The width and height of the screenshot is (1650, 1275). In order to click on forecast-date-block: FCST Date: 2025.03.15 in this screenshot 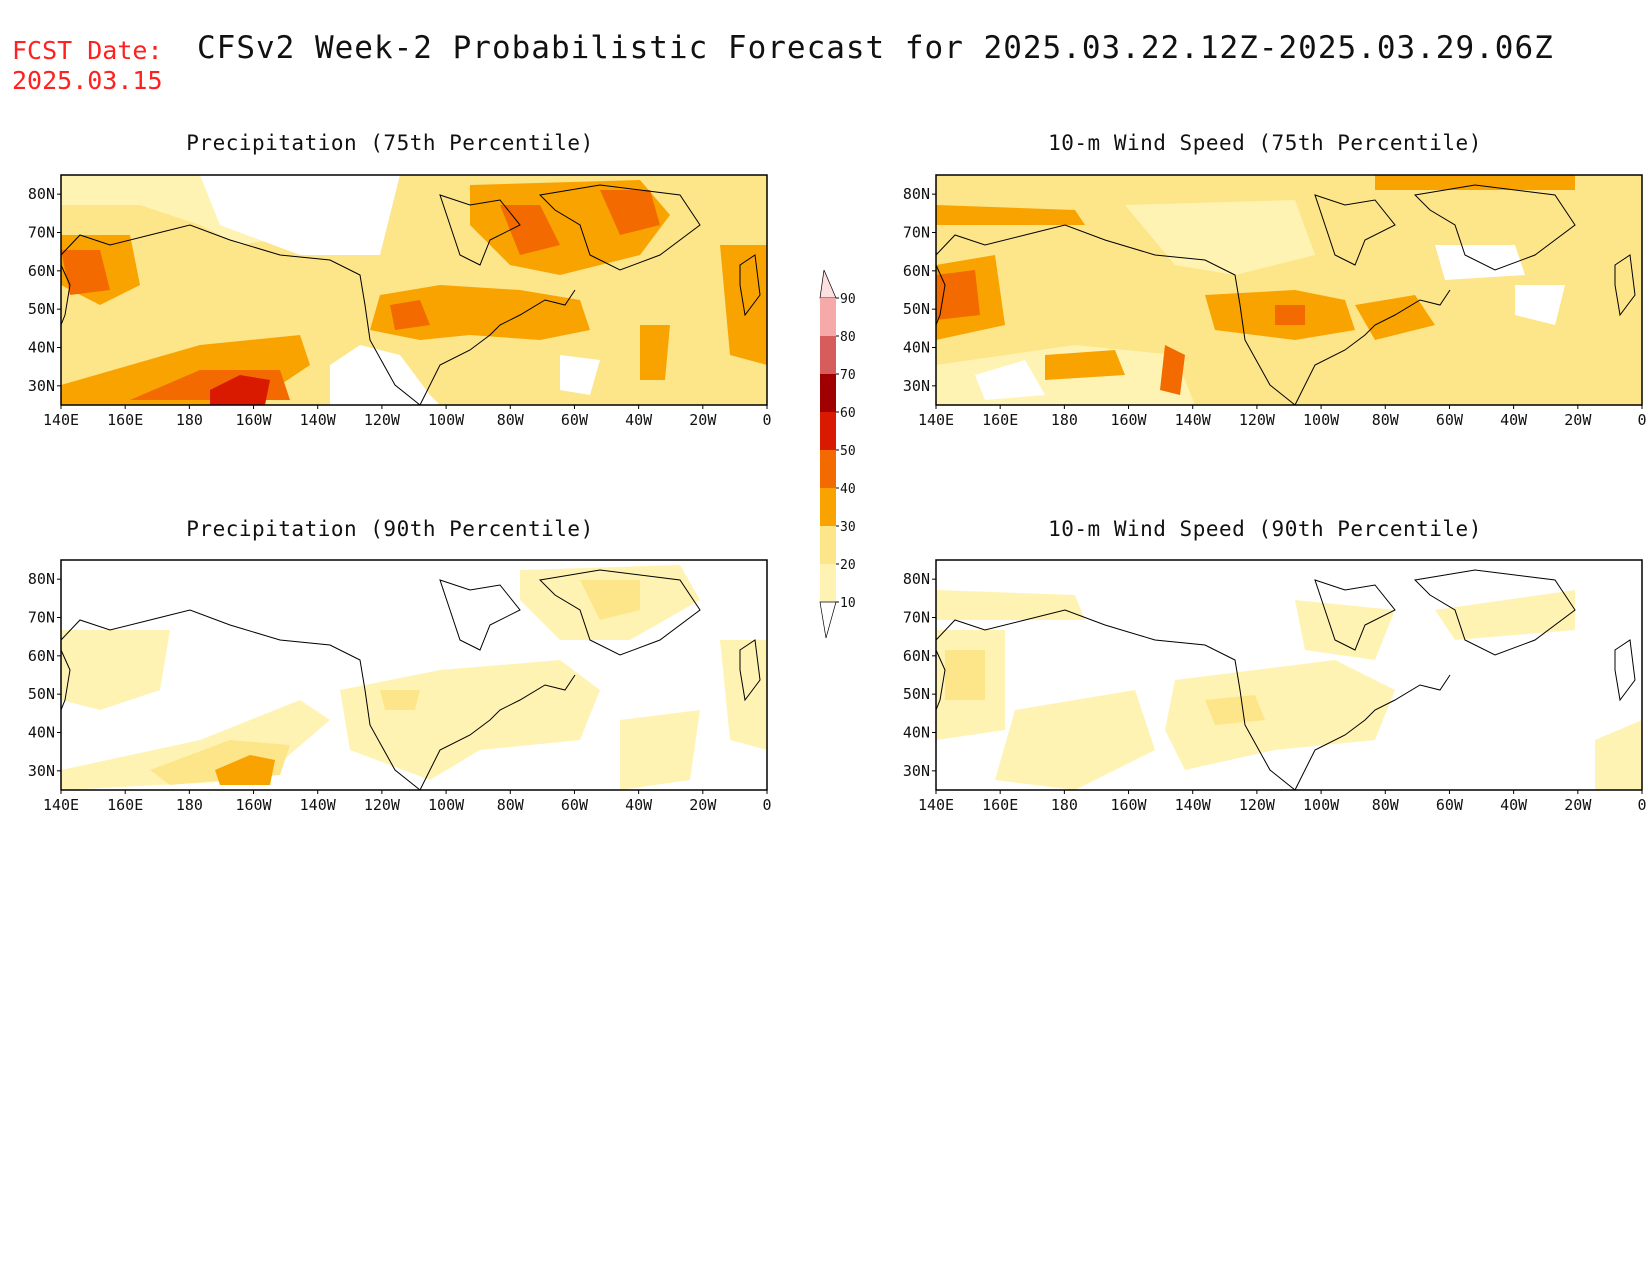, I will do `click(87, 66)`.